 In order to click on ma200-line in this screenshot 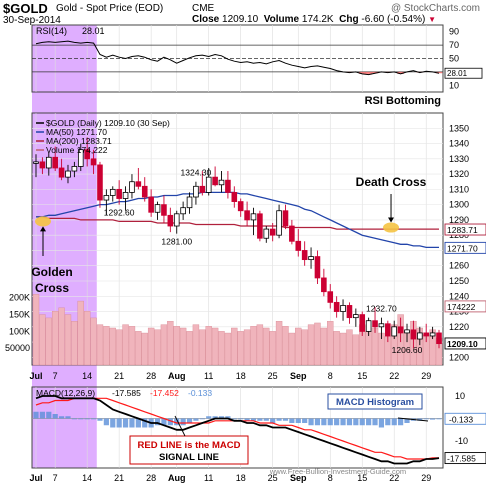, I will do `click(237, 223)`.